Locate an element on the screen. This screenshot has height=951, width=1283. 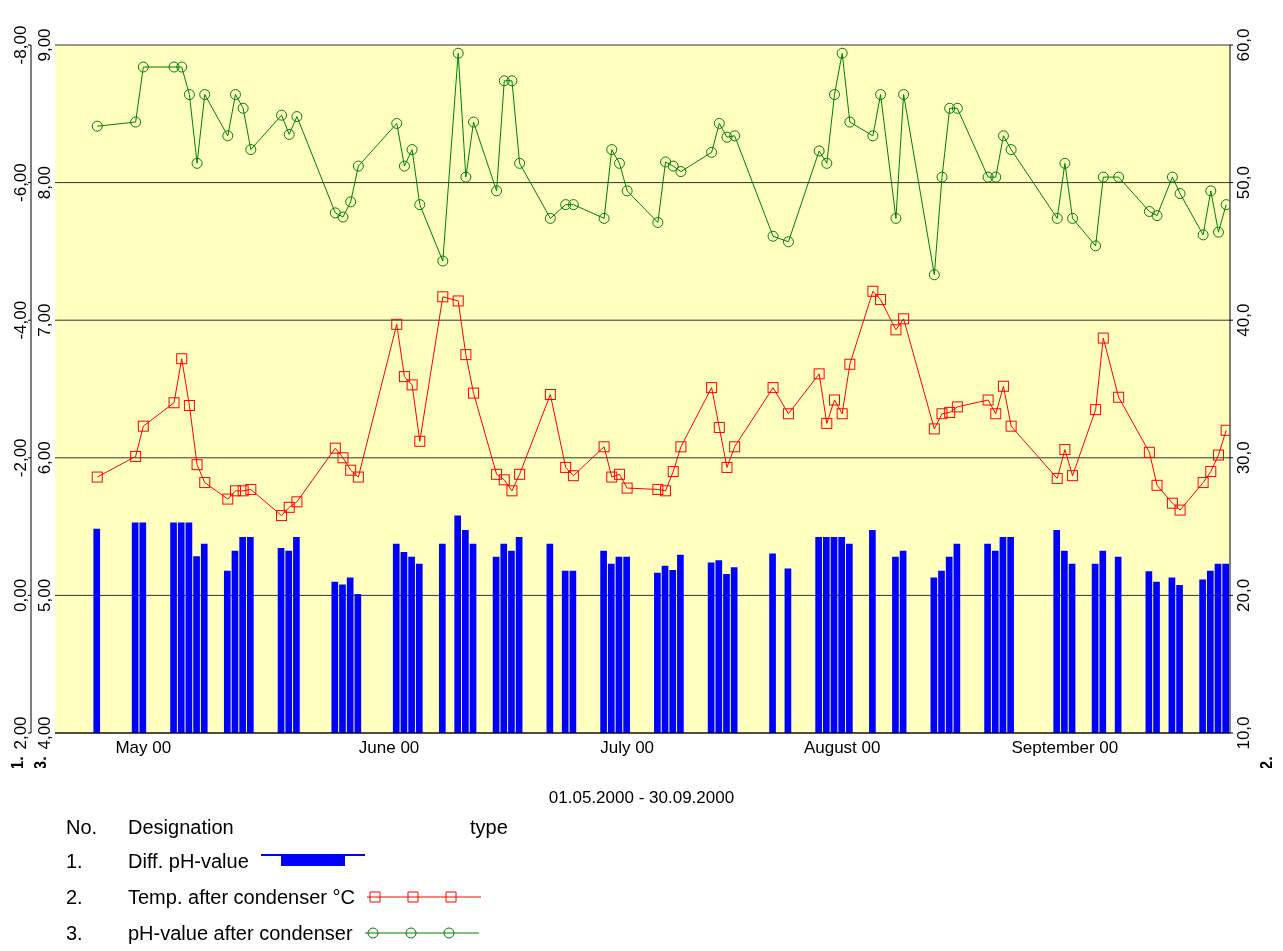
y3-tick-label: -4,00 is located at coordinates (20, 320).